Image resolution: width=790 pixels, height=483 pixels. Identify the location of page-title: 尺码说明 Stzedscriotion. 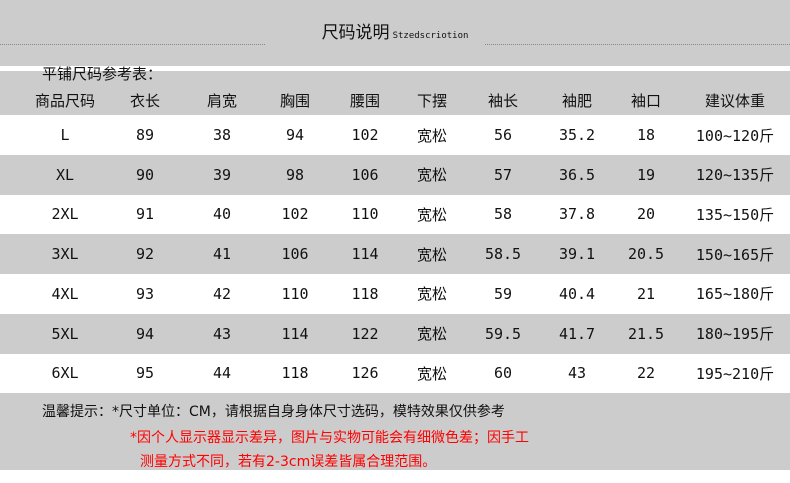
(395, 30).